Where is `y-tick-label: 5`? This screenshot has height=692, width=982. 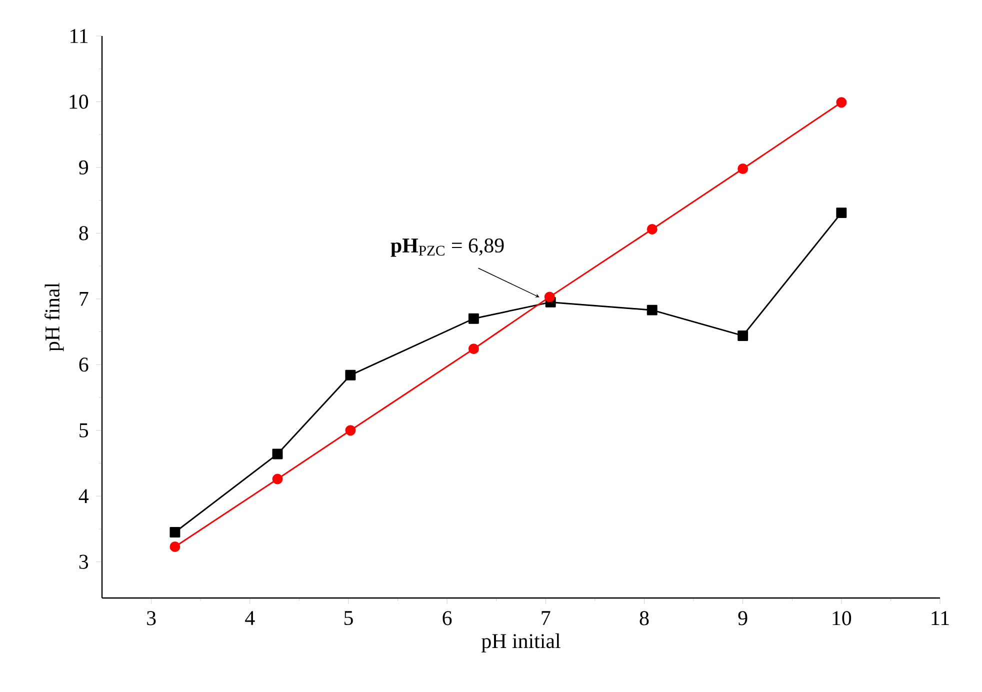
y-tick-label: 5 is located at coordinates (84, 430).